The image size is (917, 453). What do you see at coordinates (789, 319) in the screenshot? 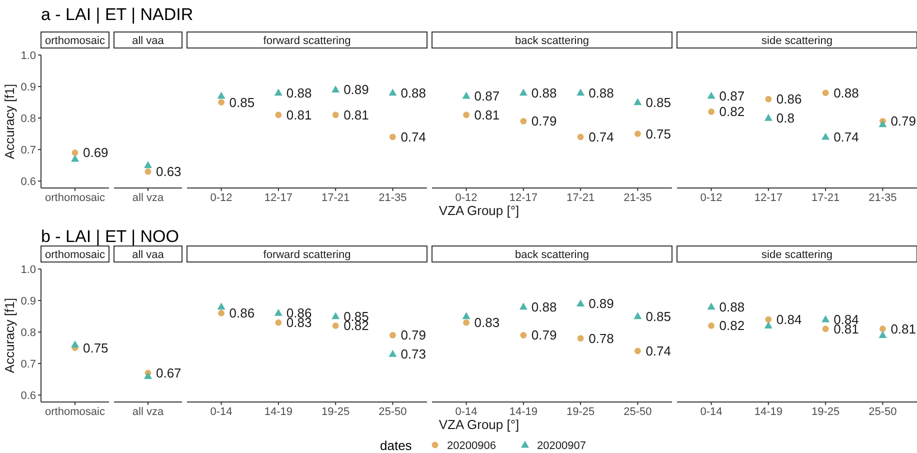
I see `data-label: 0.84` at bounding box center [789, 319].